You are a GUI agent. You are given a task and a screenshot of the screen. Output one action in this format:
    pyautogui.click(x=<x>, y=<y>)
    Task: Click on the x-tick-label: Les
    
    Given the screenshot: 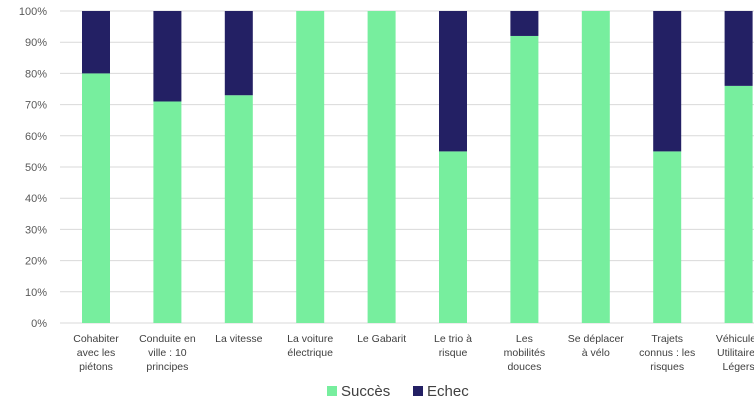 What is the action you would take?
    pyautogui.click(x=524, y=339)
    